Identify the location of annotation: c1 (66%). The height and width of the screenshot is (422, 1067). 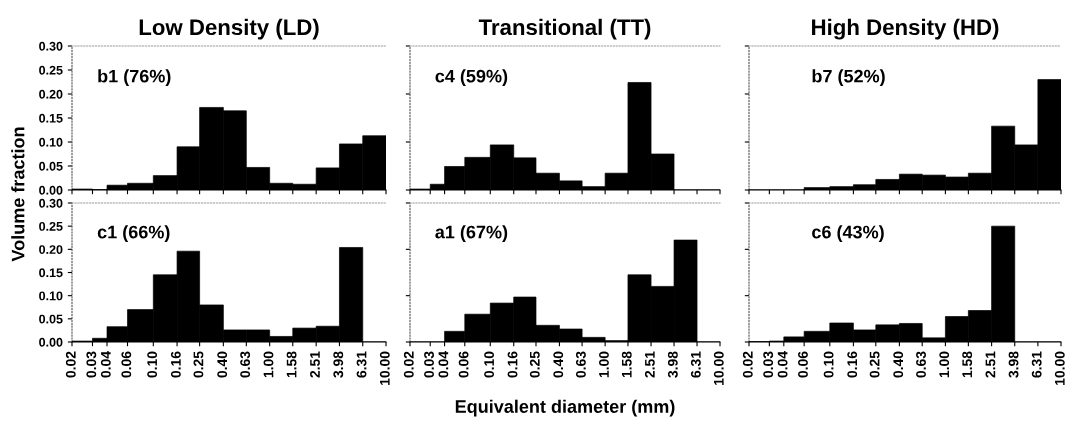
(133, 233).